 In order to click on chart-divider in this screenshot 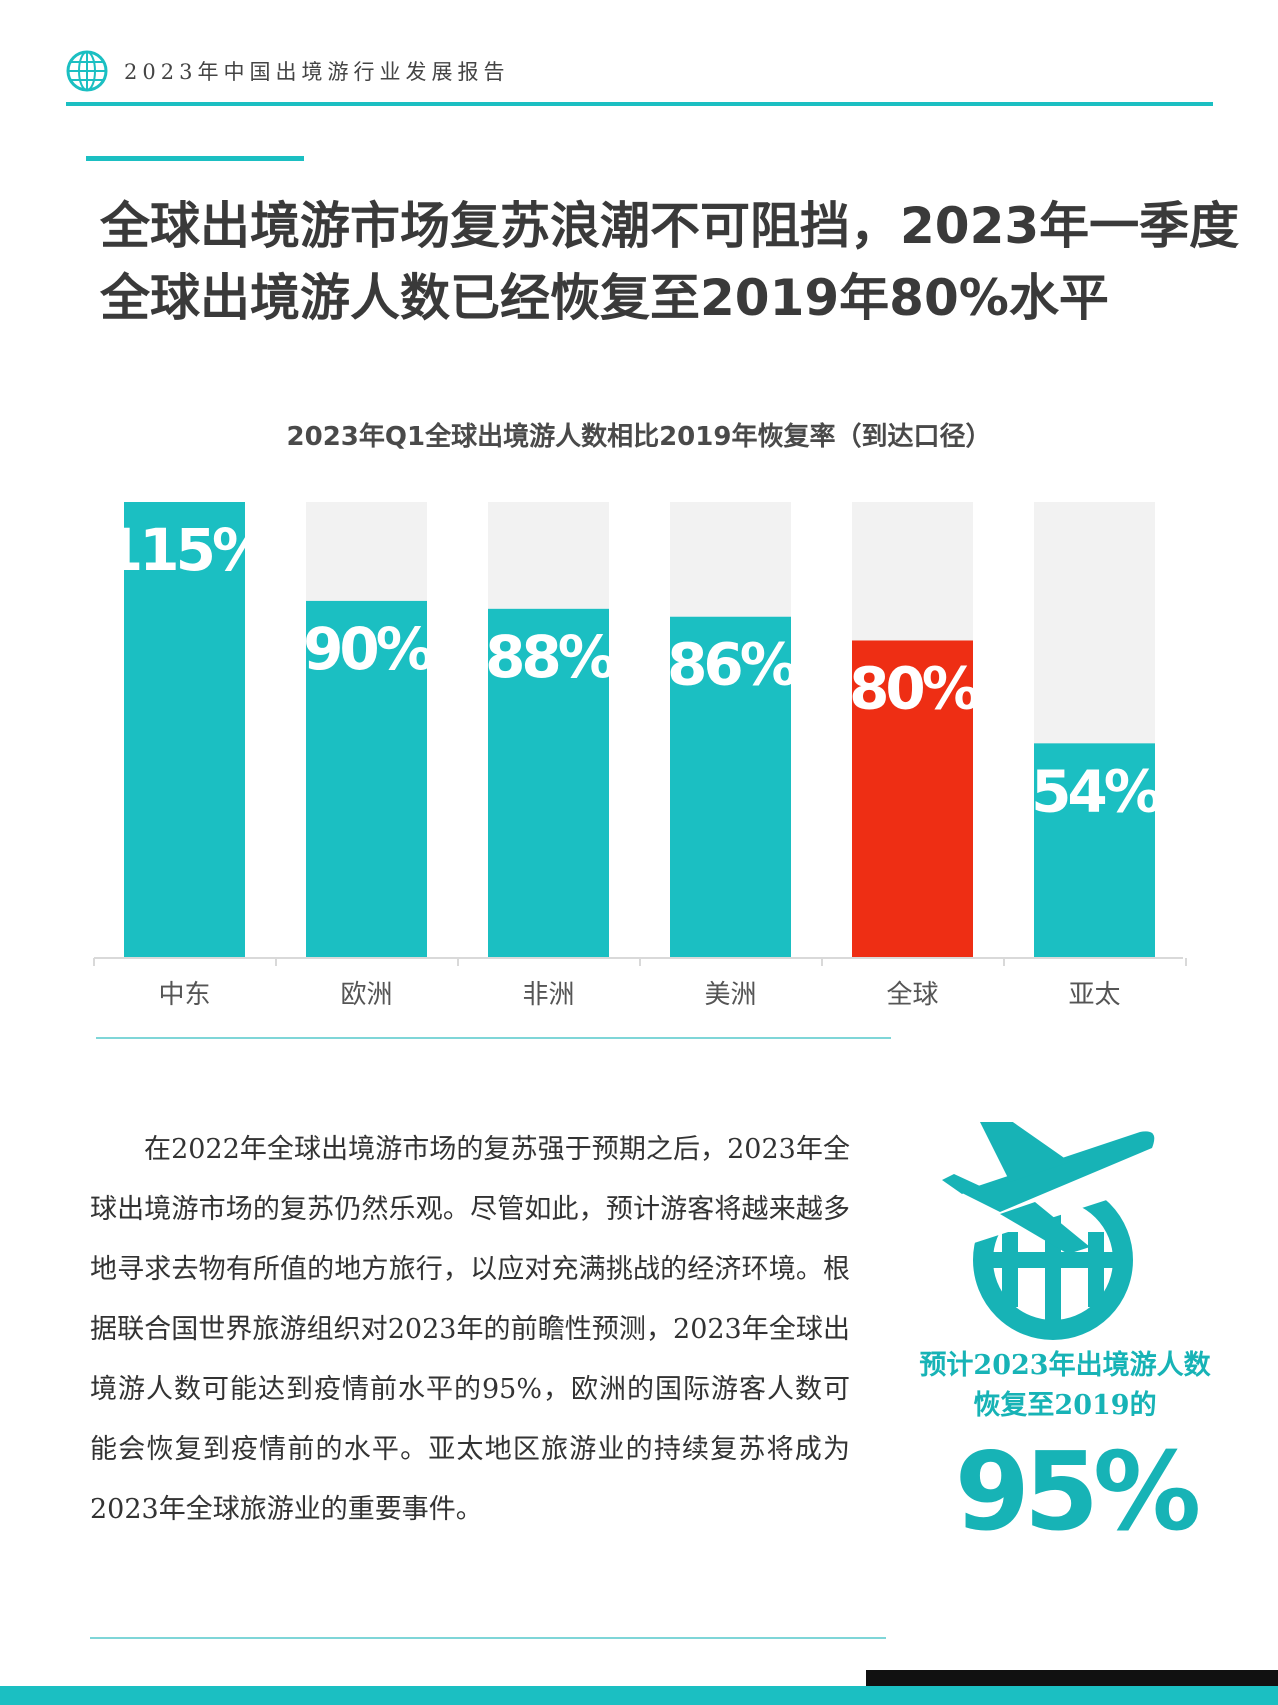, I will do `click(493, 1038)`.